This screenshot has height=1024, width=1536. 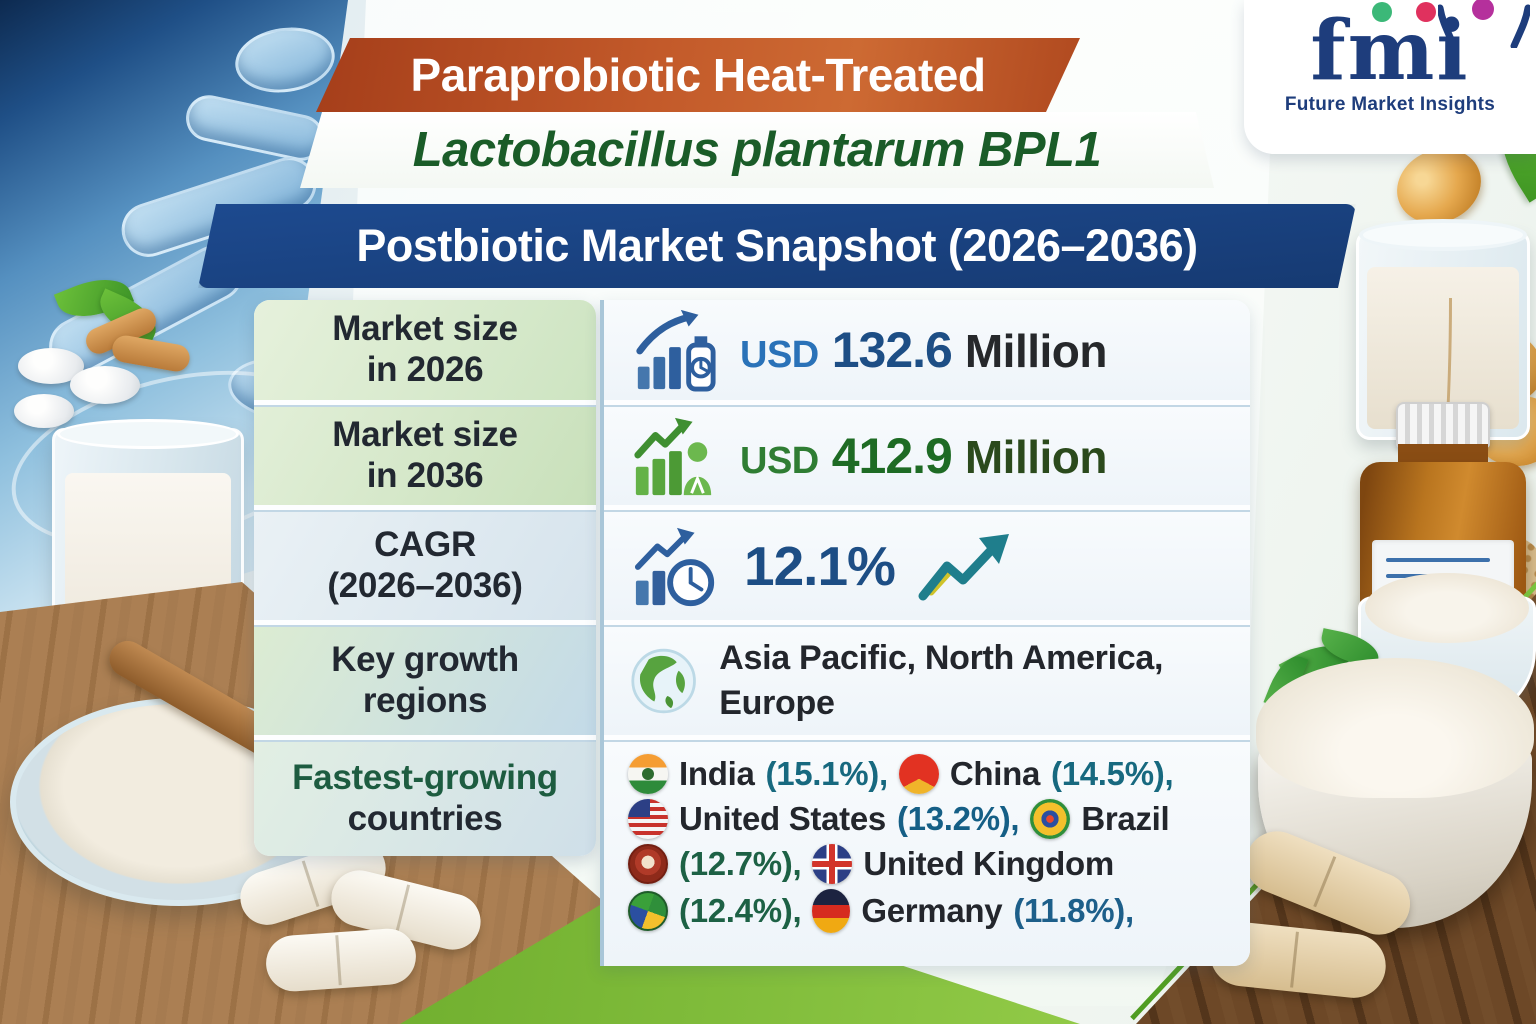 I want to click on magenta-dot-icon, so click(x=1483, y=10).